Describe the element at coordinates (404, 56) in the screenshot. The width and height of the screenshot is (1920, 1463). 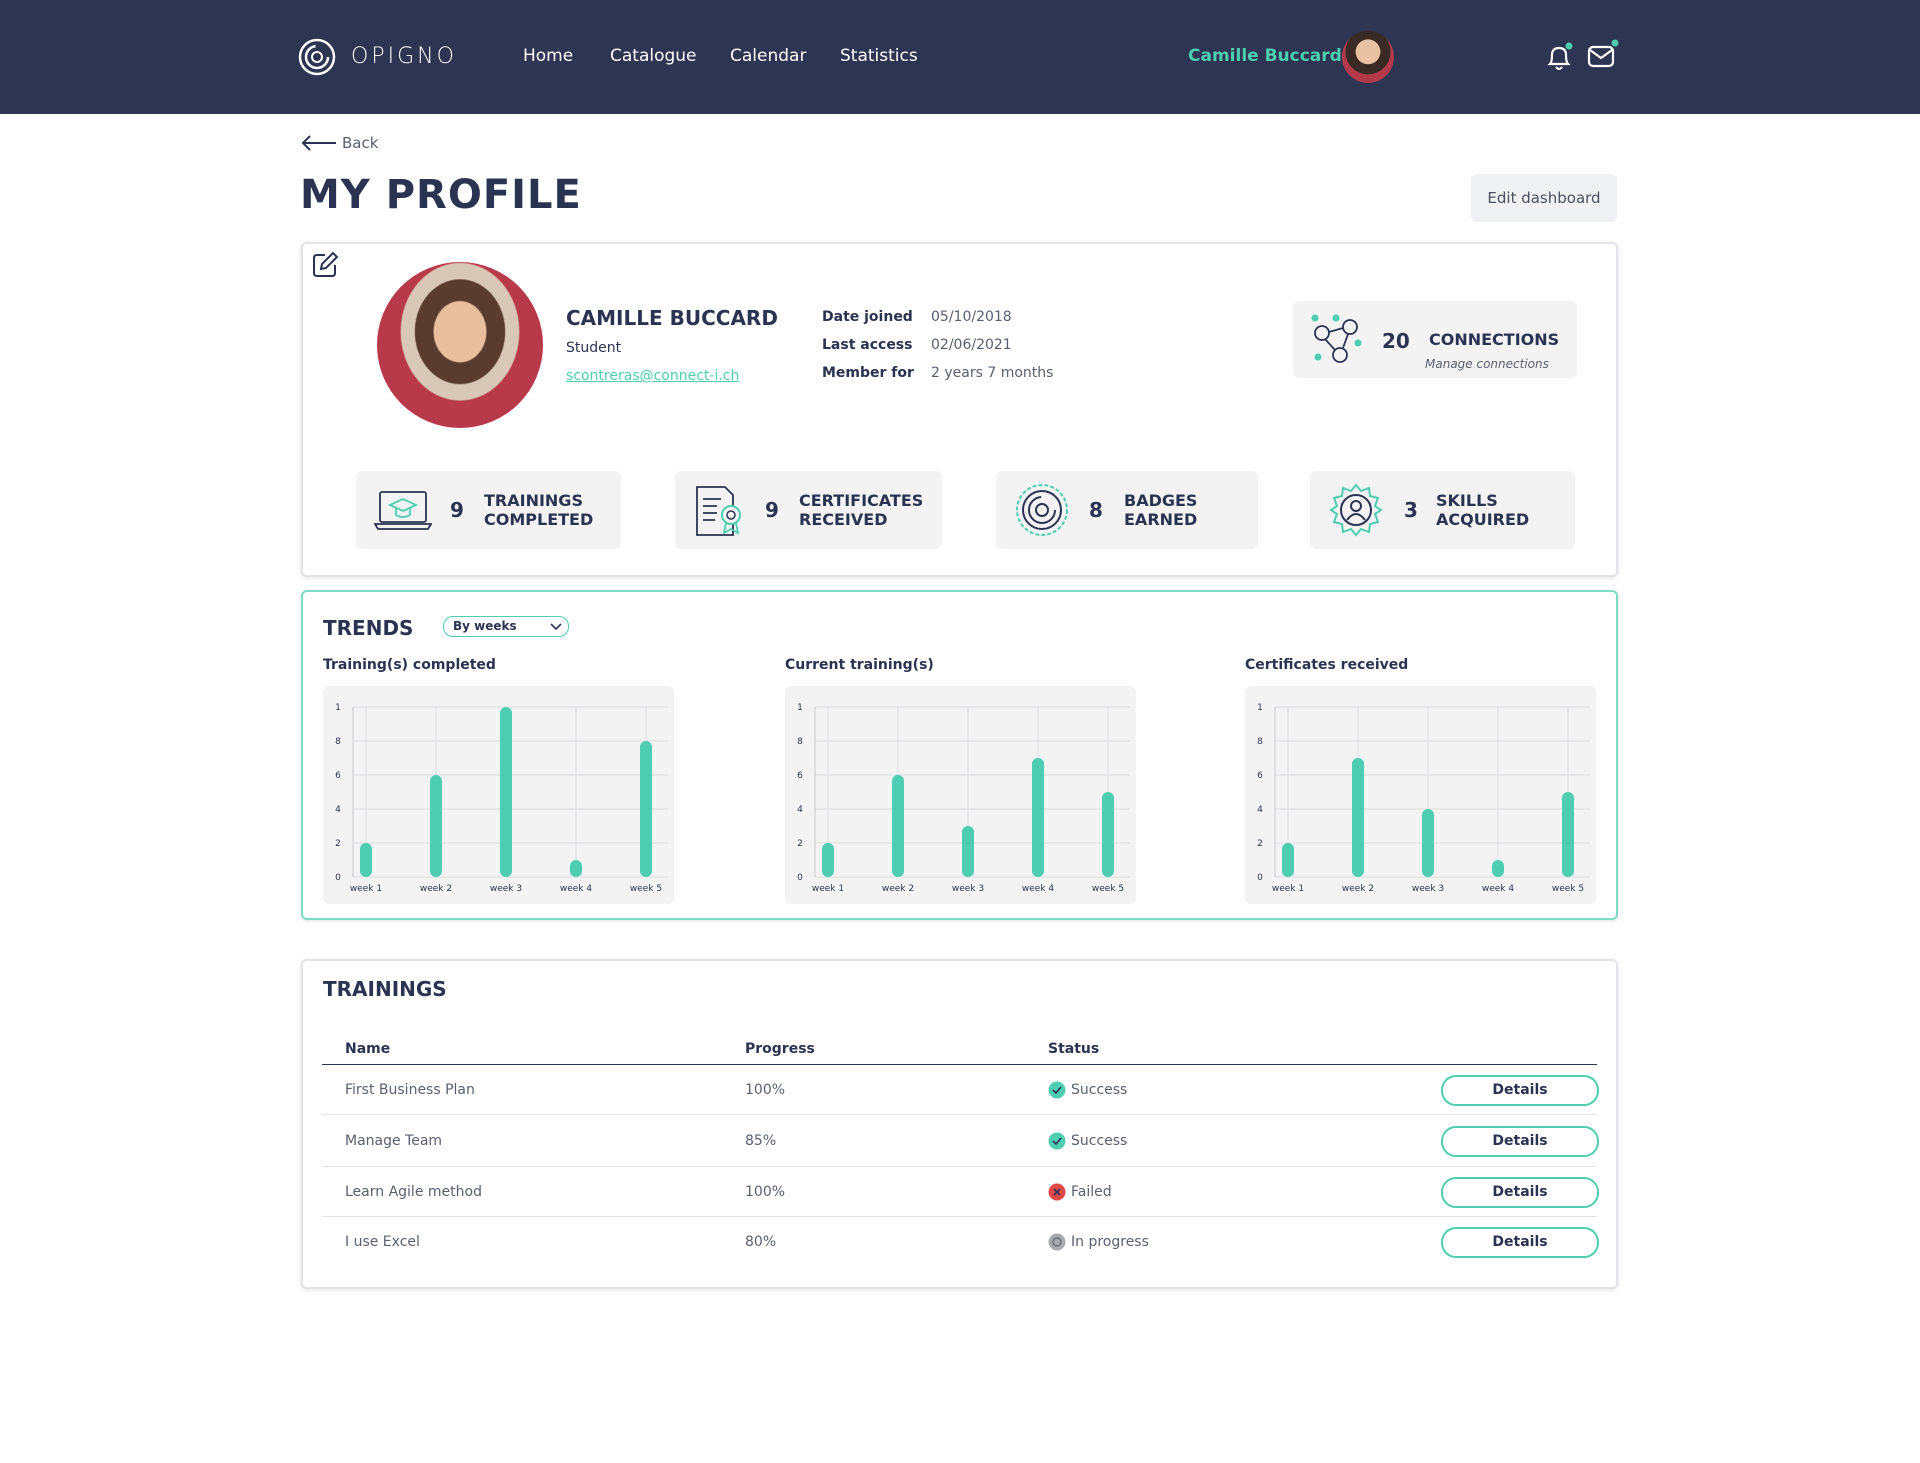
I see `logo-text: OPIGNO` at that location.